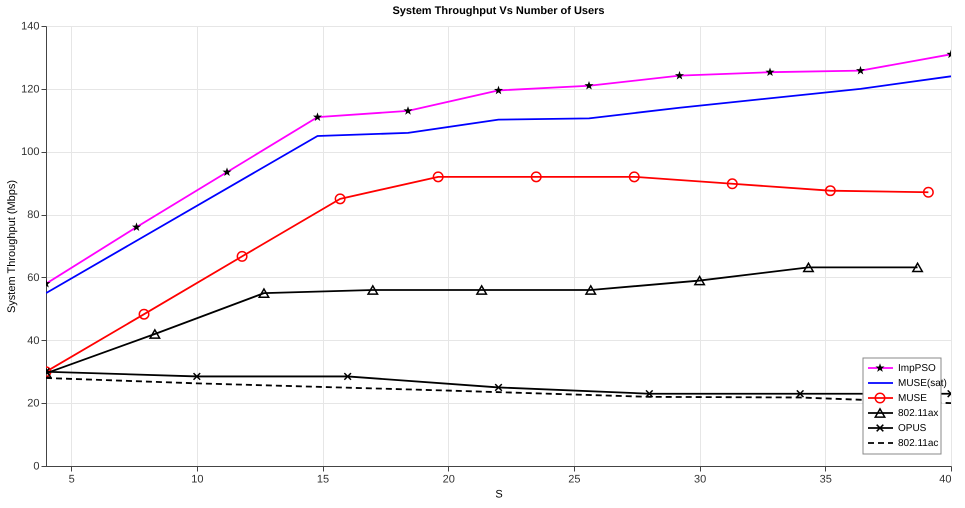 Image resolution: width=965 pixels, height=508 pixels. I want to click on legend-label: ImpPSO, so click(917, 368).